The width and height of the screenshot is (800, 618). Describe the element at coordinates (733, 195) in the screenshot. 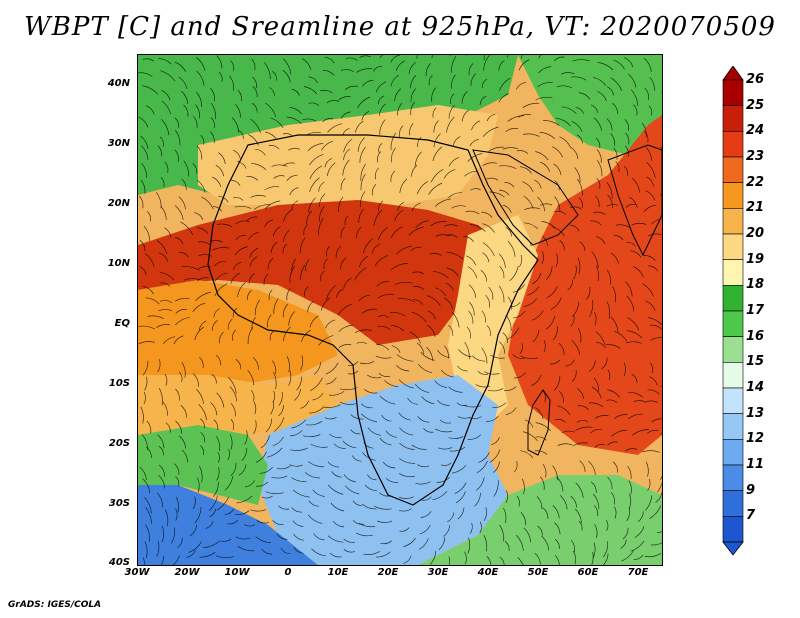

I see `colorbar-swatch` at that location.